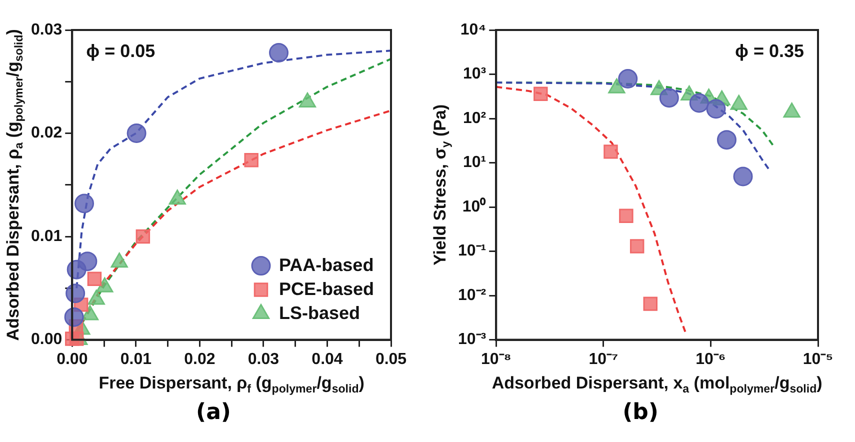  What do you see at coordinates (818, 359) in the screenshot?
I see `x-tick-label: 10⁻⁵` at bounding box center [818, 359].